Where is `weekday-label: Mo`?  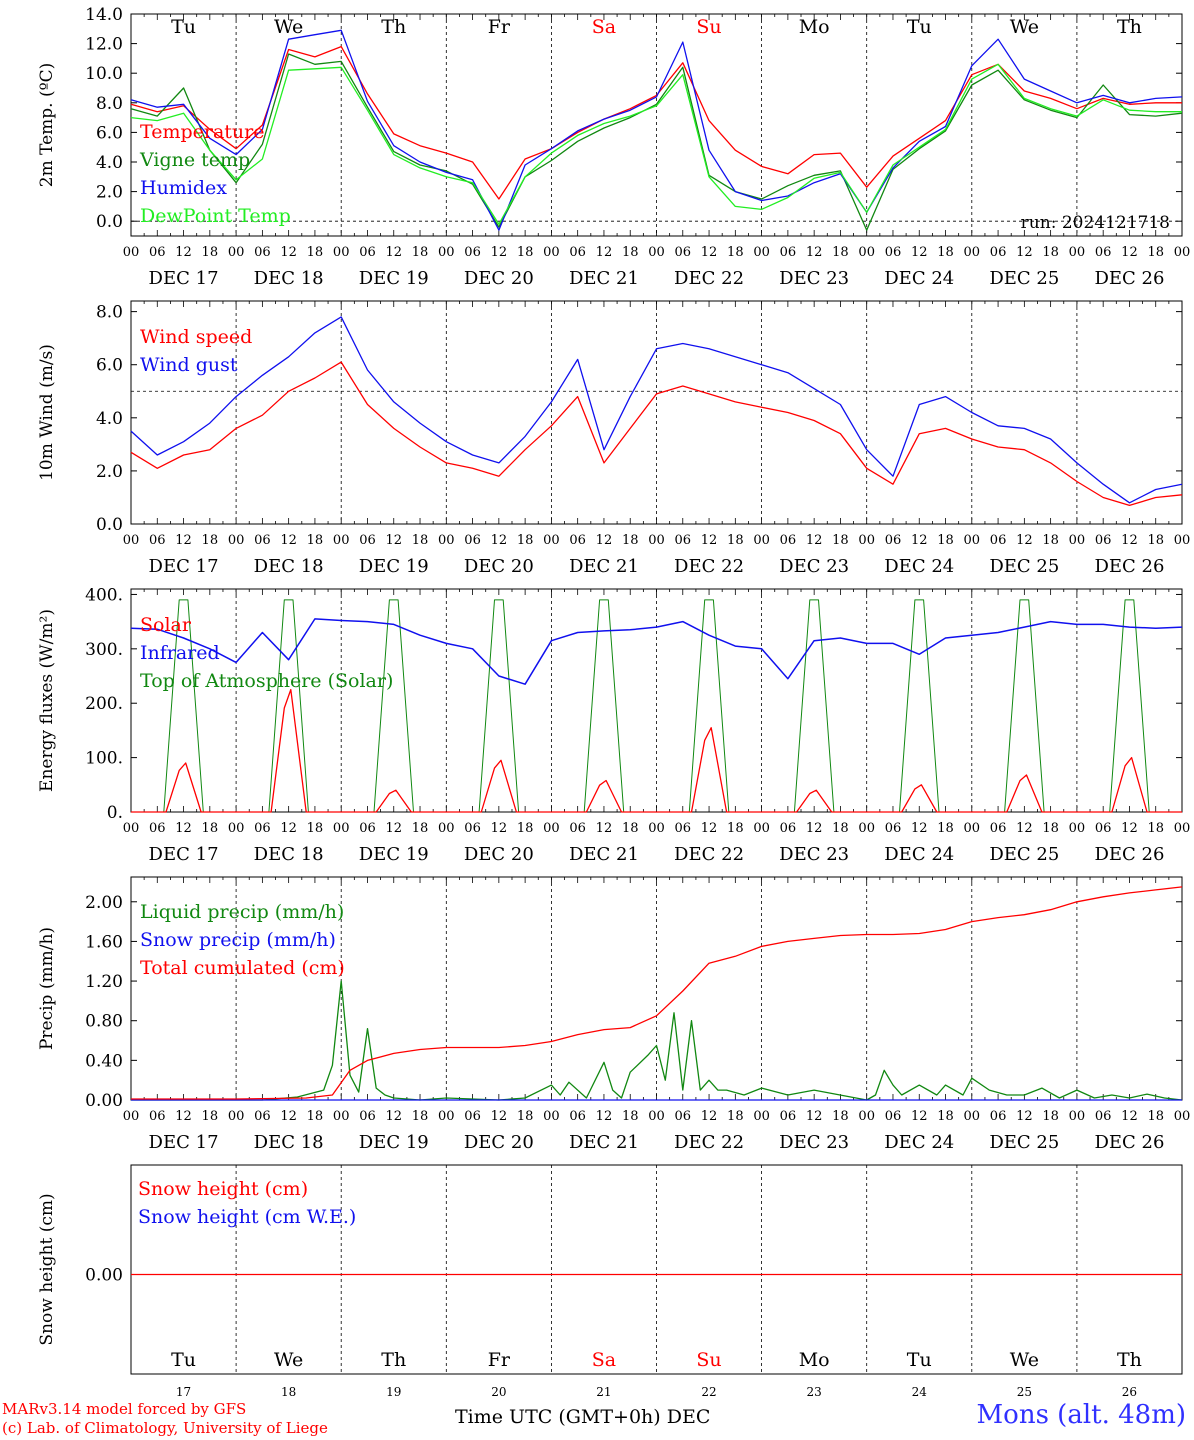 weekday-label: Mo is located at coordinates (814, 27).